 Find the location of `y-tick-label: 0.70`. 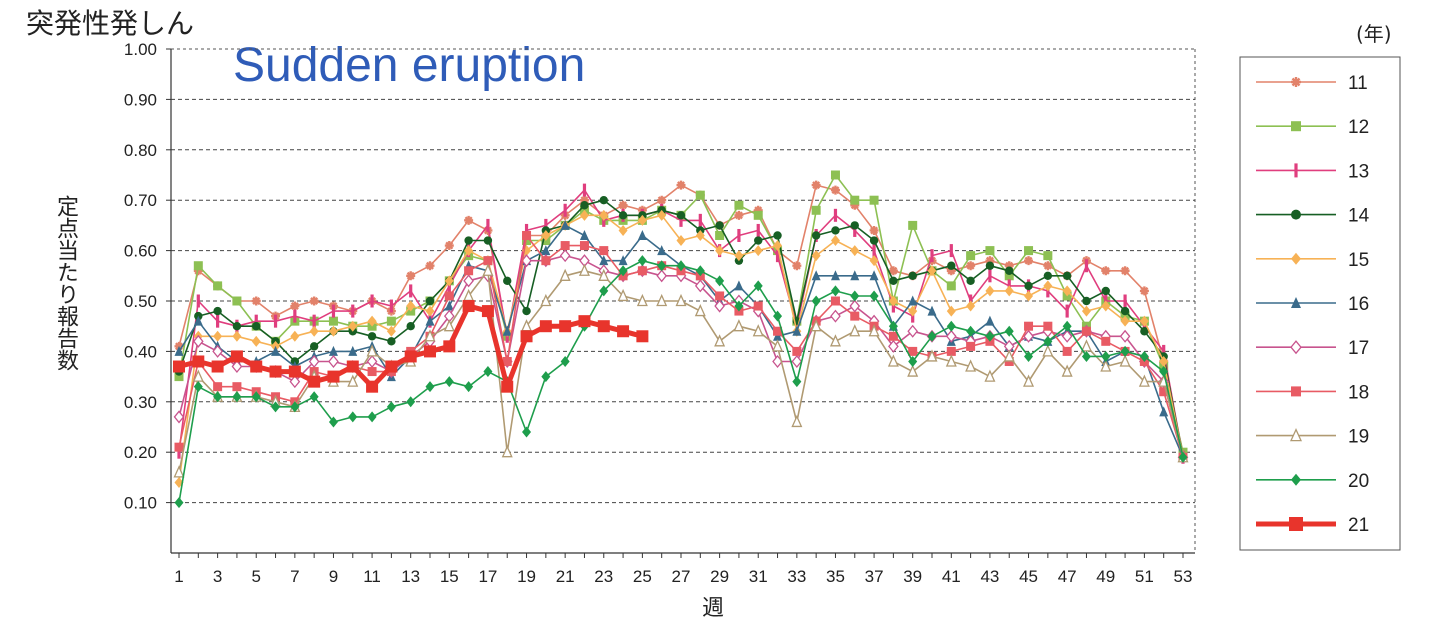

y-tick-label: 0.70 is located at coordinates (140, 200).